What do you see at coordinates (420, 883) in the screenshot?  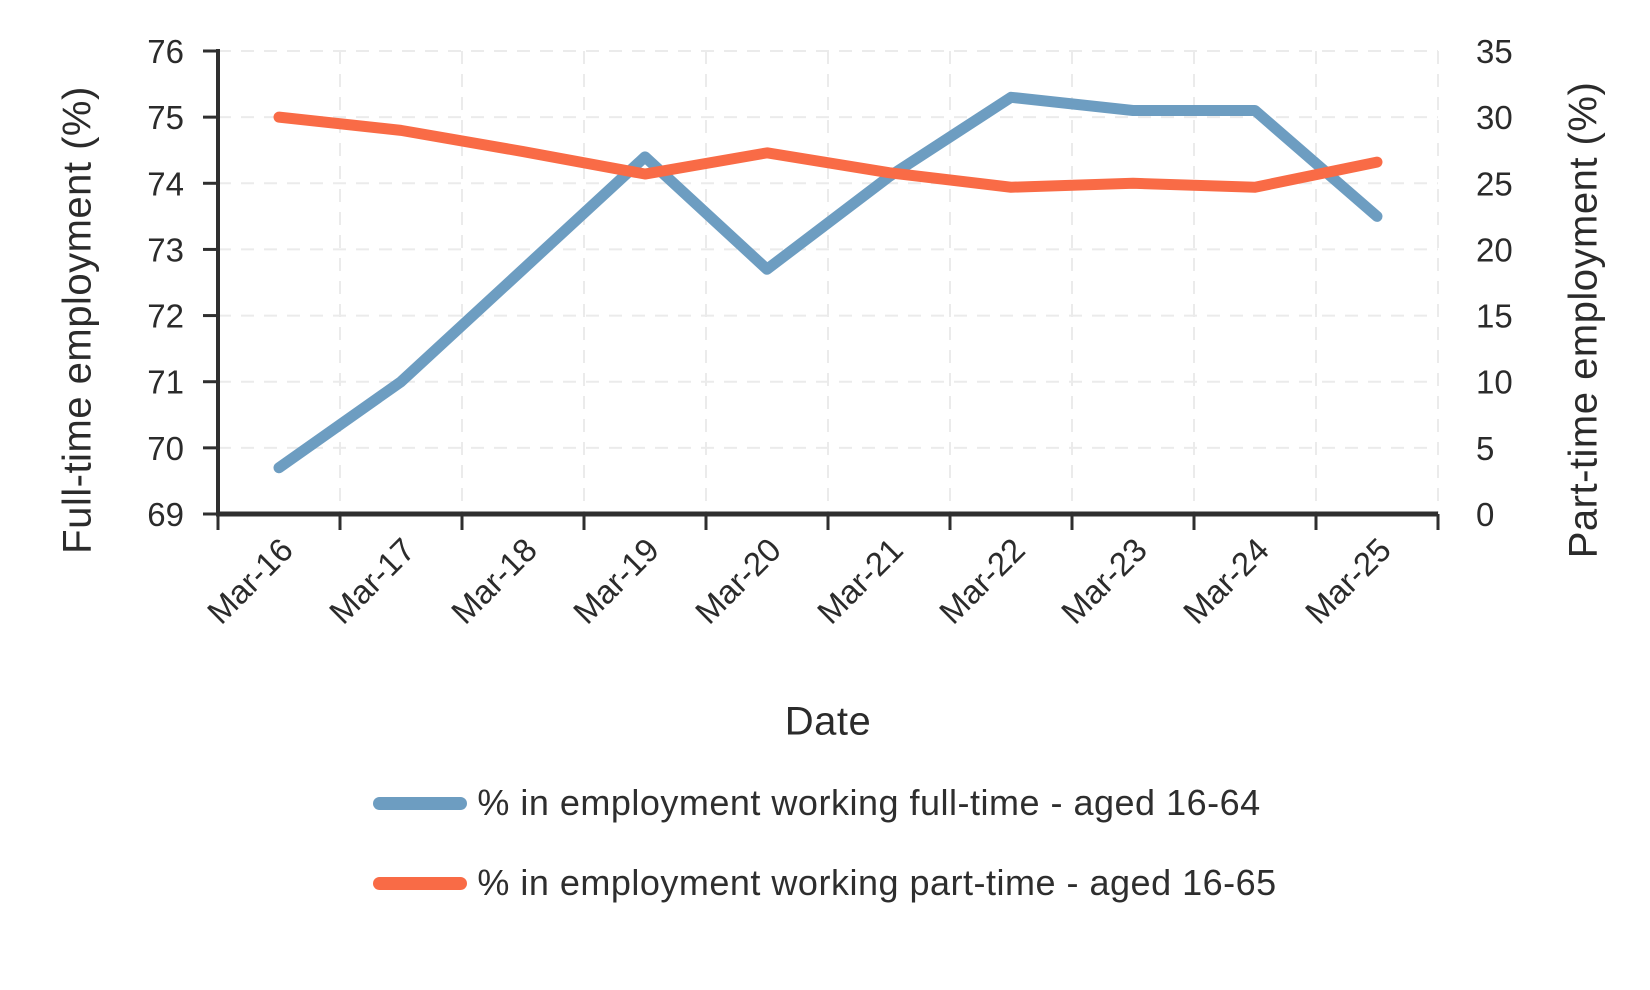 I see `part-time-line-swatch` at bounding box center [420, 883].